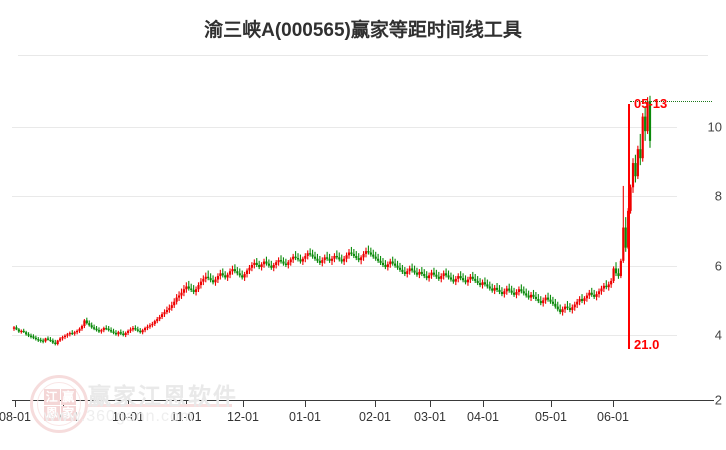  What do you see at coordinates (483, 417) in the screenshot?
I see `x-axis-label: 04-01` at bounding box center [483, 417].